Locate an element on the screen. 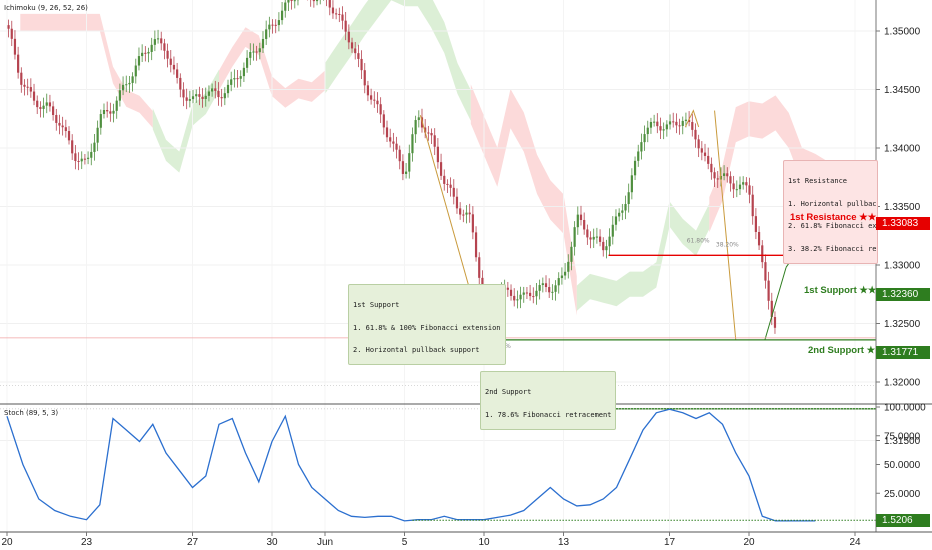  time-tick-label: 27 is located at coordinates (193, 542).